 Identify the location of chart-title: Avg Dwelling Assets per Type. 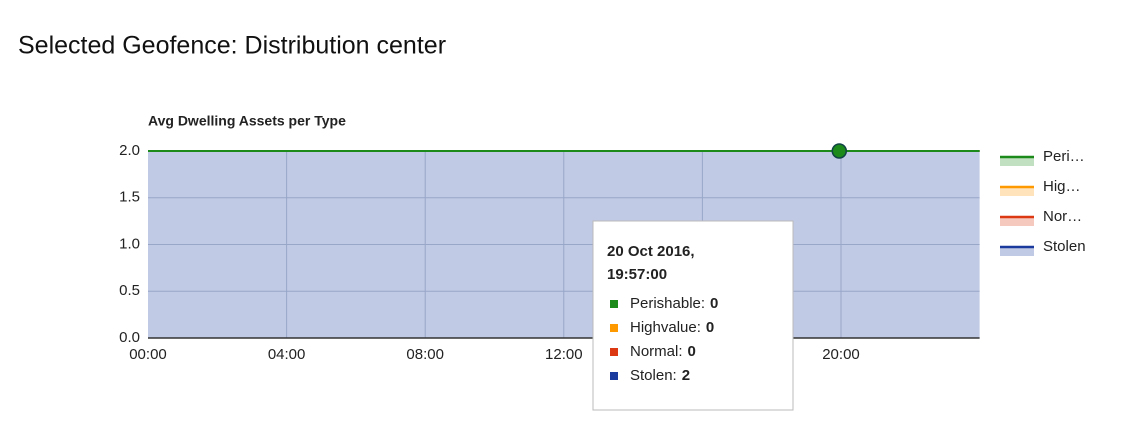
(247, 121).